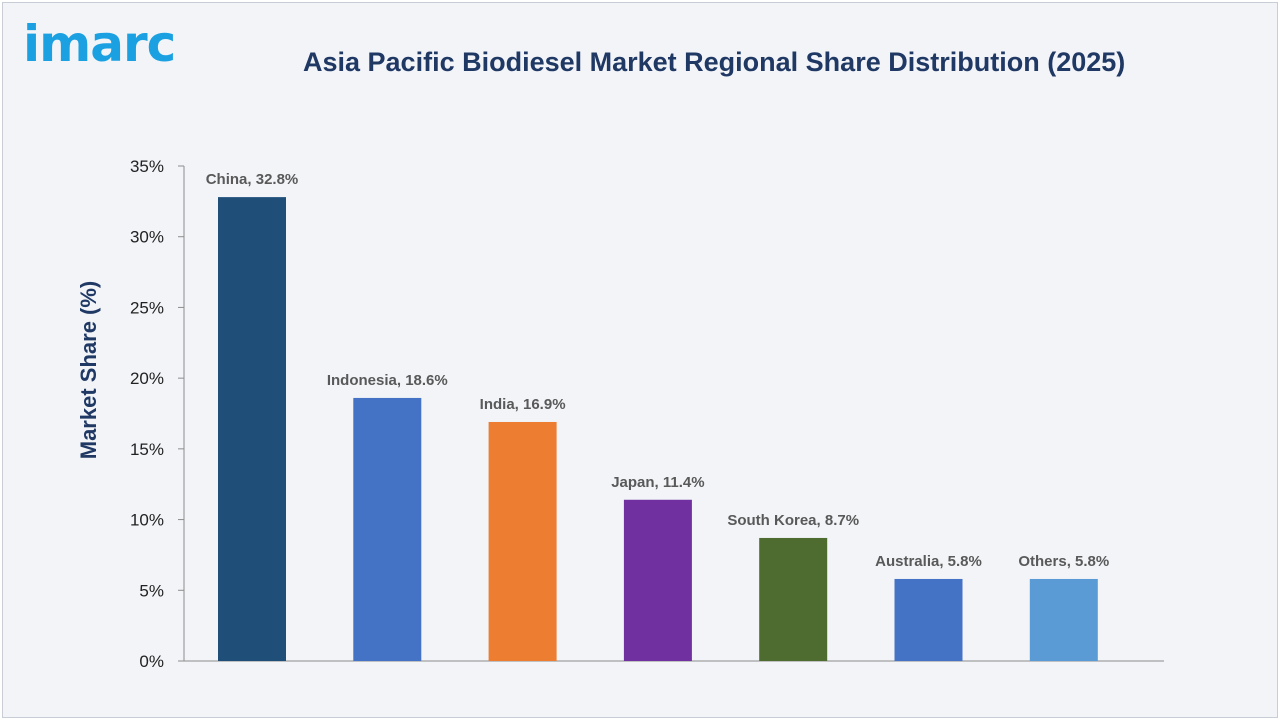  I want to click on data-label-japan: Japan, 11.4%, so click(657, 482).